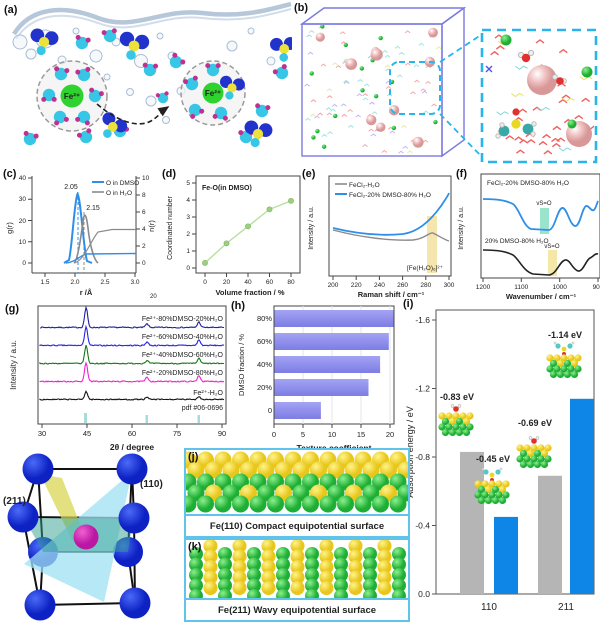  Describe the element at coordinates (596, 287) in the screenshot. I see `svg-text: 900` at that location.